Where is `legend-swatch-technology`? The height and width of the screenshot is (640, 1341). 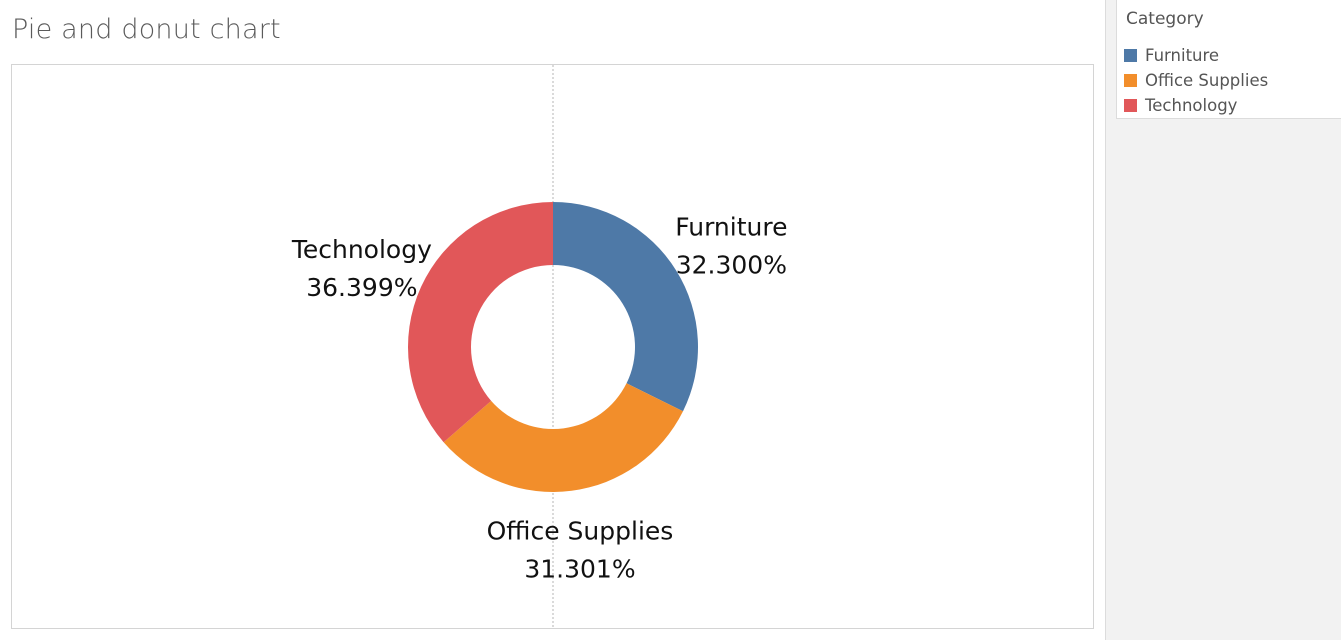 legend-swatch-technology is located at coordinates (1130, 105).